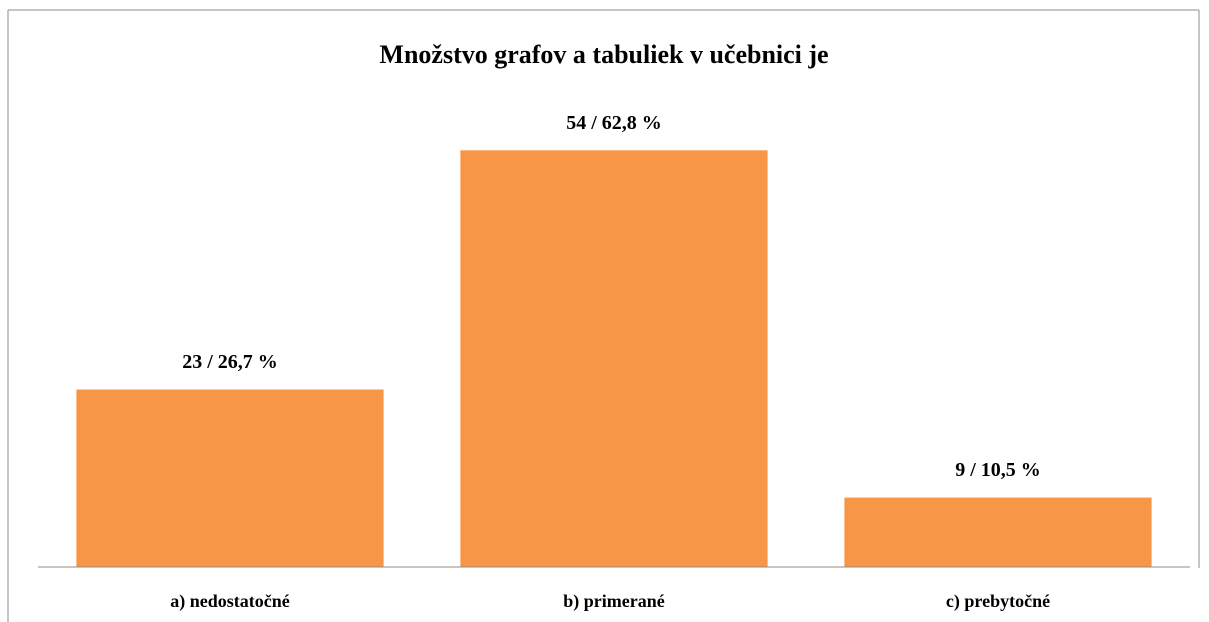 Image resolution: width=1209 pixels, height=622 pixels. Describe the element at coordinates (603, 54) in the screenshot. I see `chart-title: Množstvo grafov a tabuliek v učebnici je` at that location.